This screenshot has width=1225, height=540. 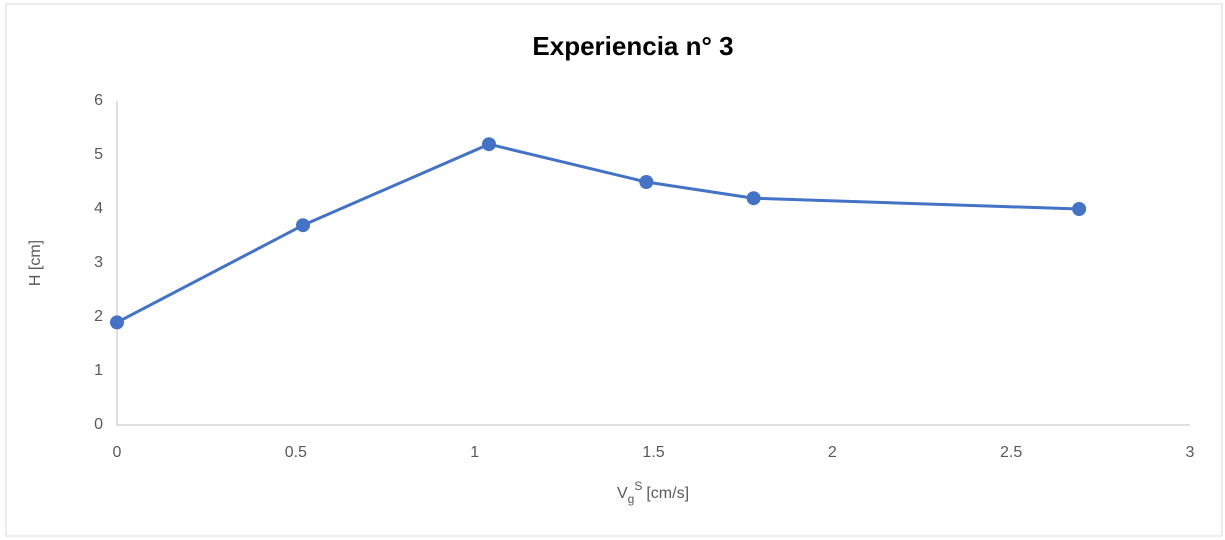 What do you see at coordinates (622, 493) in the screenshot?
I see `x-label-base: V` at bounding box center [622, 493].